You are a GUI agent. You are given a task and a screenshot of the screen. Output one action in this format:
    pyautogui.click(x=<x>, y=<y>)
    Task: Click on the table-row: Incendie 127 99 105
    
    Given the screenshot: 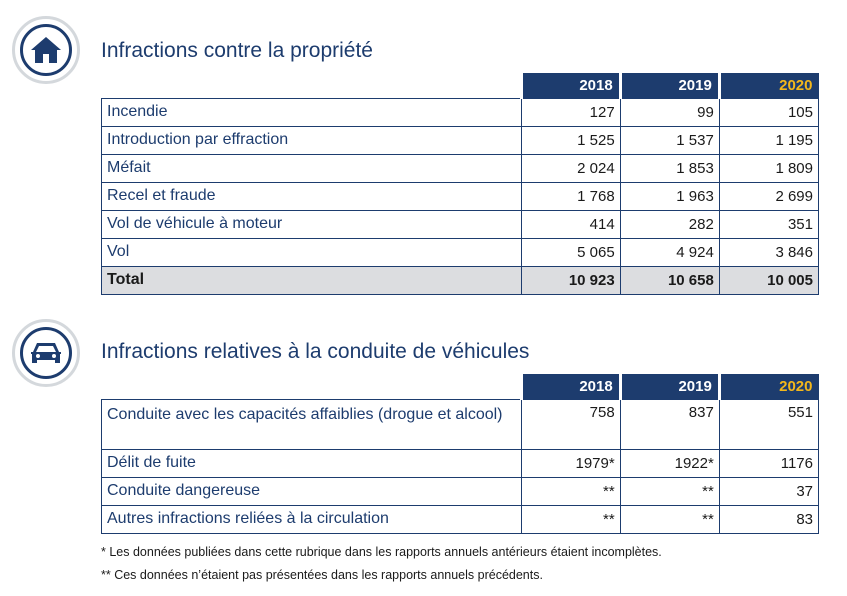 What is the action you would take?
    pyautogui.click(x=460, y=112)
    